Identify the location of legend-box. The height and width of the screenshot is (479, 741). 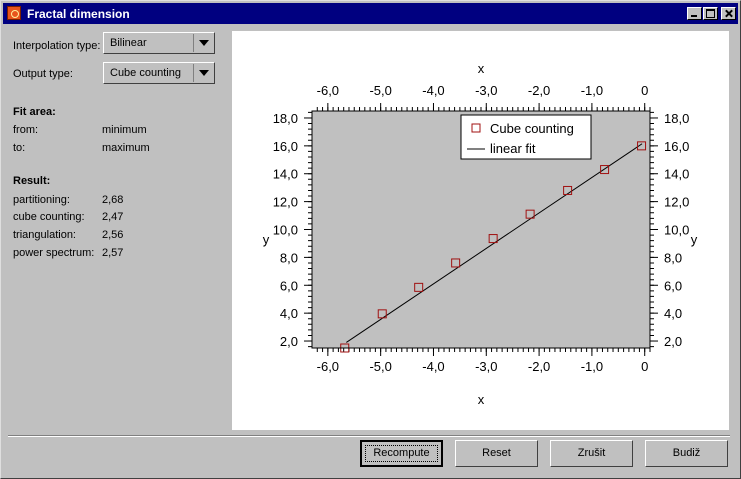
(526, 137).